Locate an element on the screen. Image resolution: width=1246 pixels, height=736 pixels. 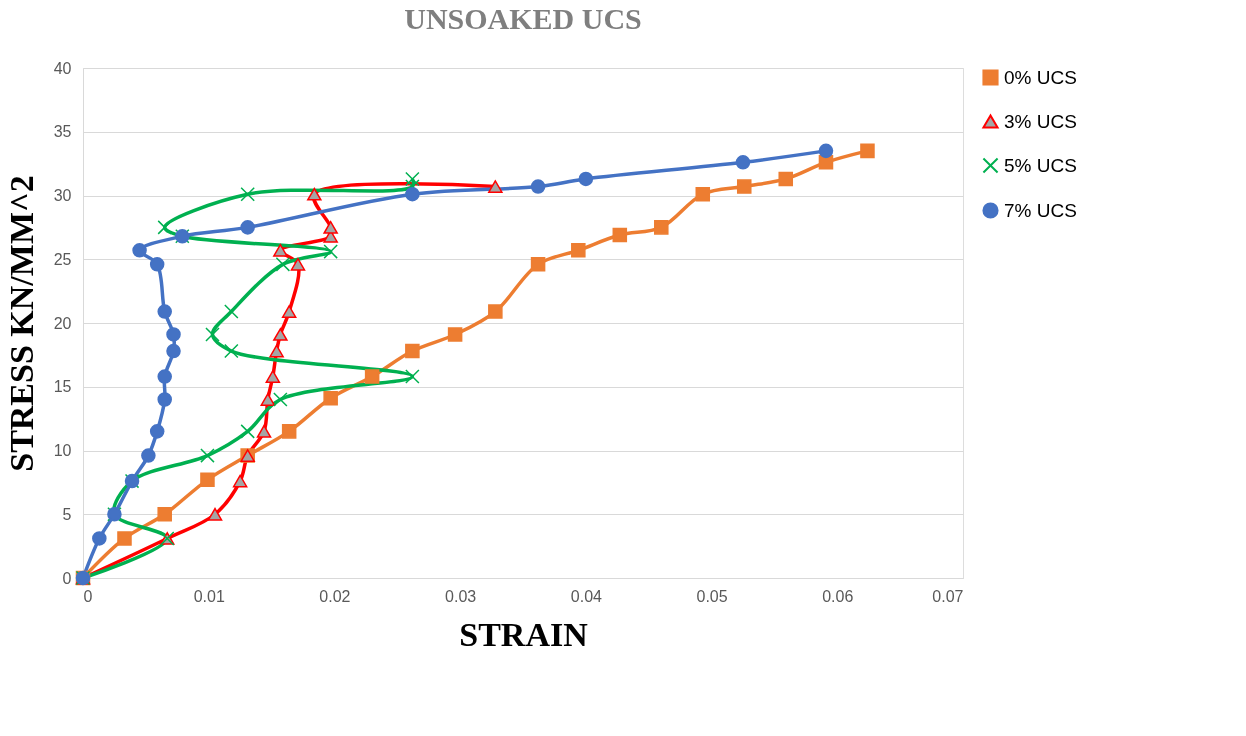
y-axis-title: STRESS KN/MM^2 is located at coordinates (21, 323).